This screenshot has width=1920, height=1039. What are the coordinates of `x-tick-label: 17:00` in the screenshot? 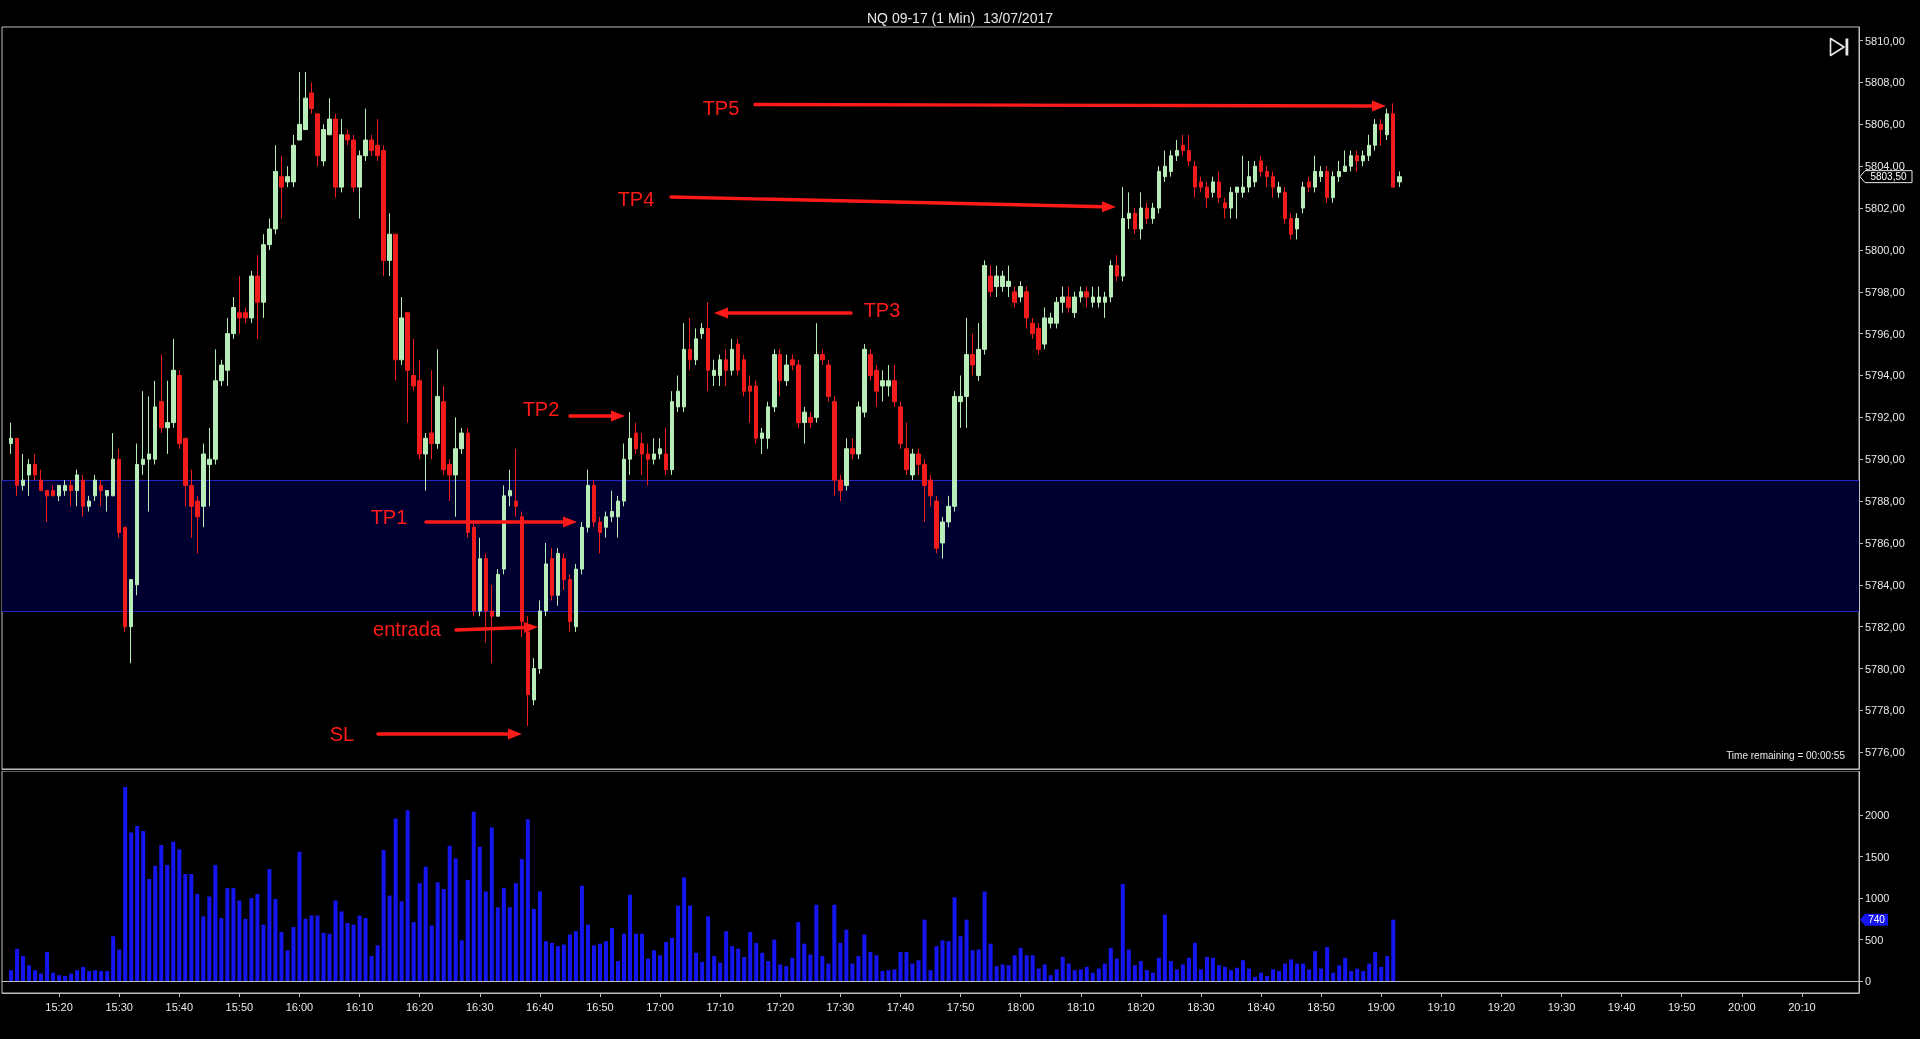 It's located at (660, 1006).